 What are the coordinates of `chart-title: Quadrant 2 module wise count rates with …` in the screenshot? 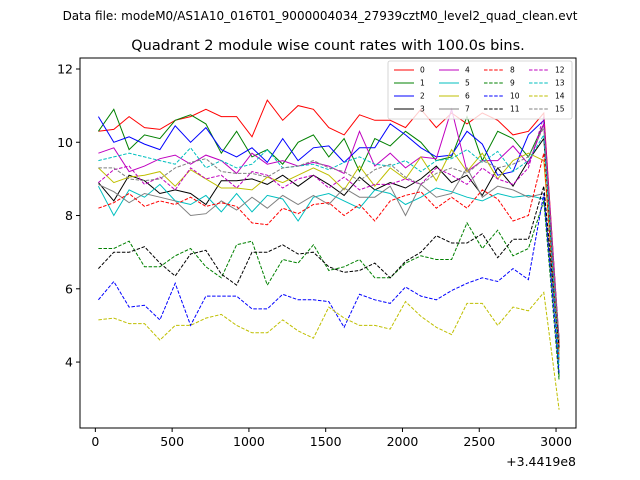 It's located at (328, 46).